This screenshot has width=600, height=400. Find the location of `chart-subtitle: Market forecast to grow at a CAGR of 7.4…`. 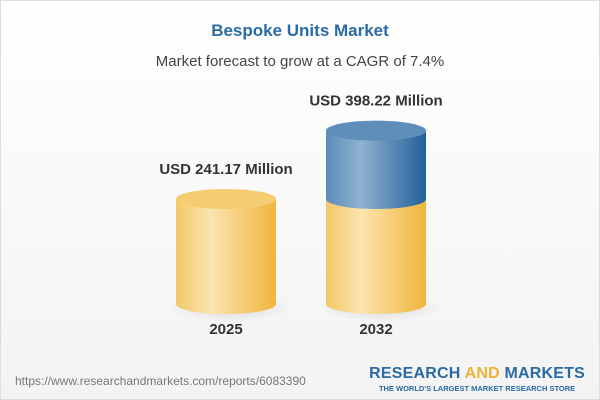

chart-subtitle: Market forecast to grow at a CAGR of 7.4… is located at coordinates (300, 61).